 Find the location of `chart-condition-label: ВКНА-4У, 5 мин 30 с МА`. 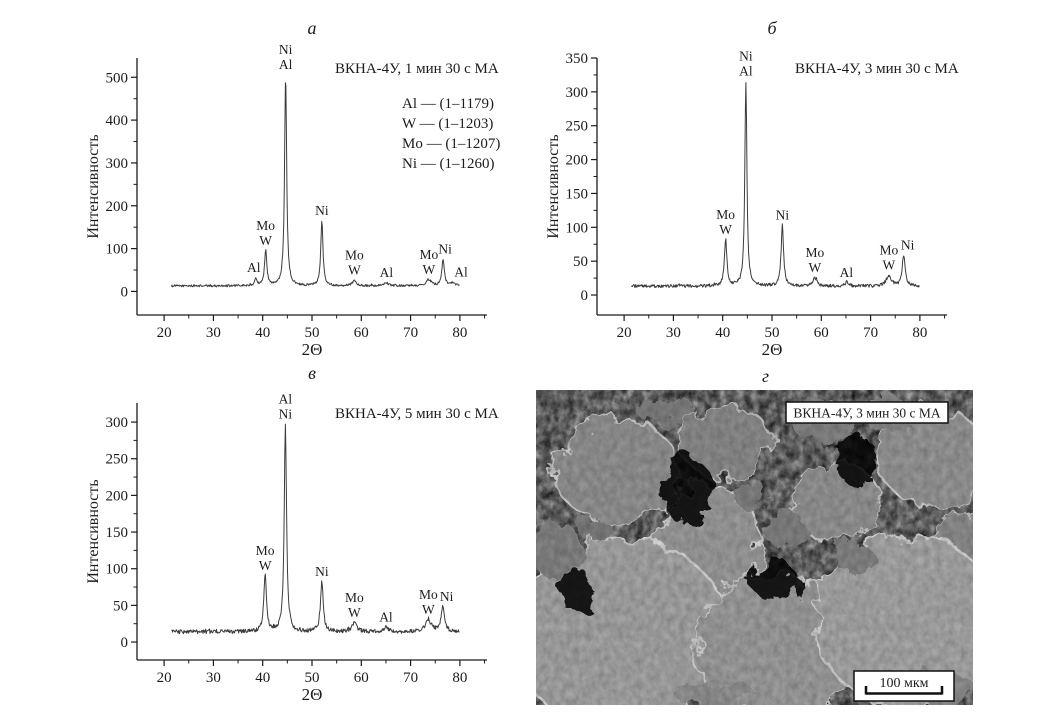

chart-condition-label: ВКНА-4У, 5 мин 30 с МА is located at coordinates (417, 414).